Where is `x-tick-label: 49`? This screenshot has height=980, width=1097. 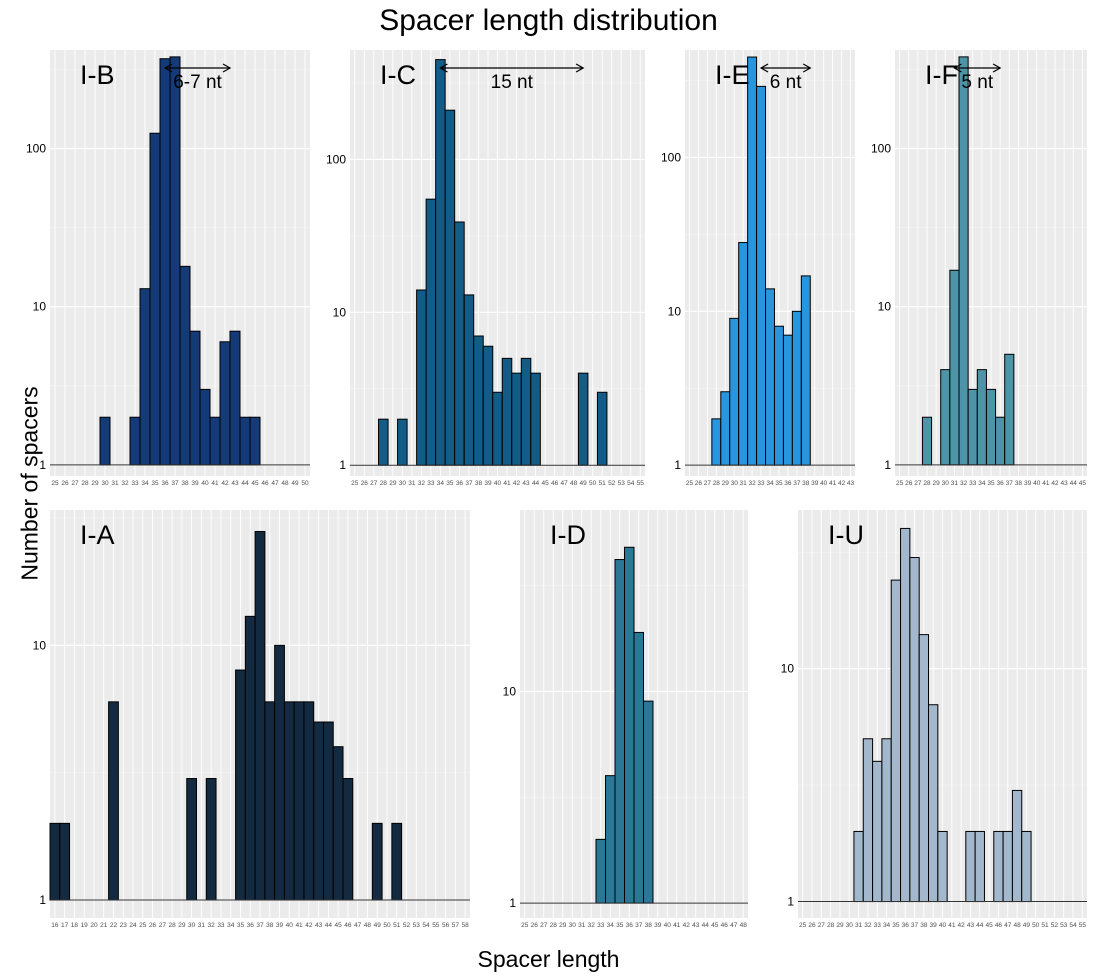
x-tick-label: 49 is located at coordinates (584, 483).